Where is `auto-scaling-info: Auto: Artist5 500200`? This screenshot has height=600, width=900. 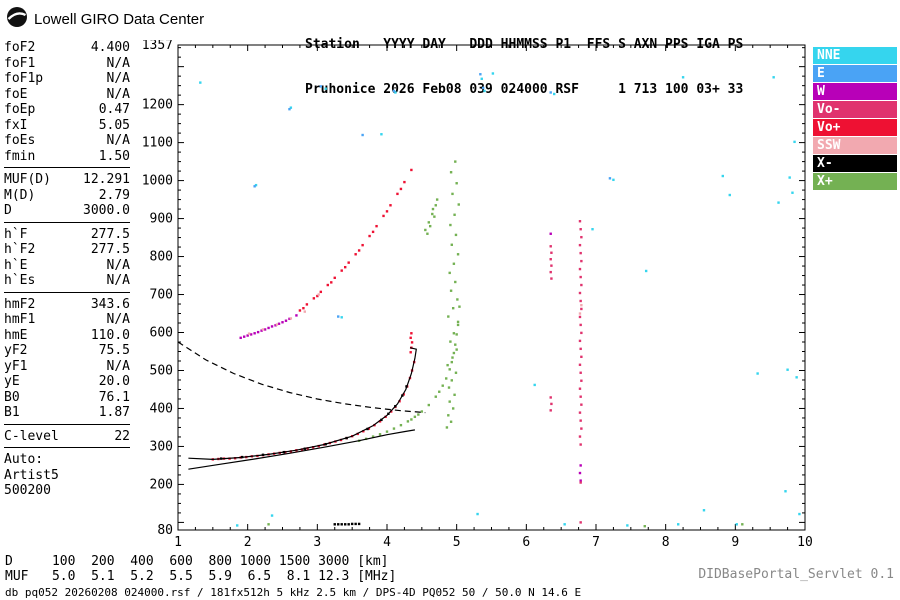 auto-scaling-info: Auto: Artist5 500200 is located at coordinates (67, 475).